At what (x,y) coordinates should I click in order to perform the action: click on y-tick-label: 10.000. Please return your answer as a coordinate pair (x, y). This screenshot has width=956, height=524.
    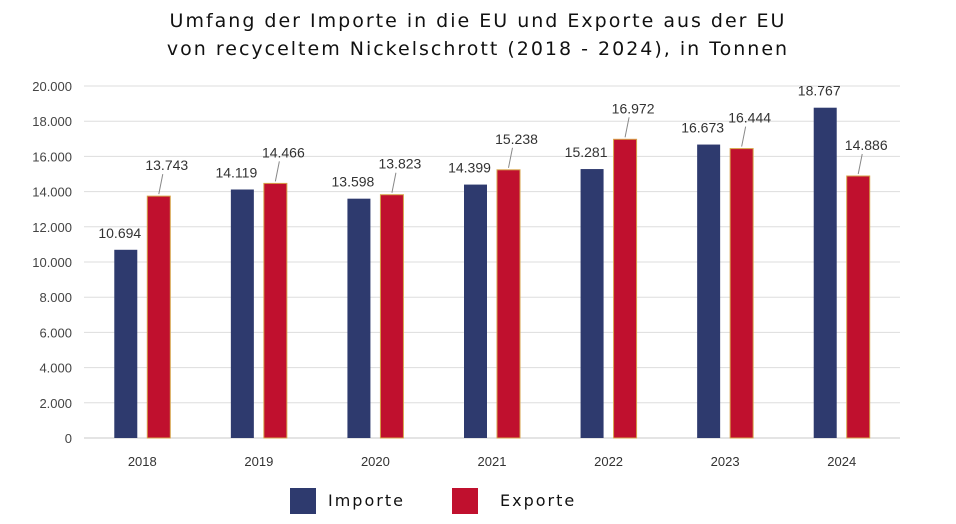
    Looking at the image, I should click on (52, 262).